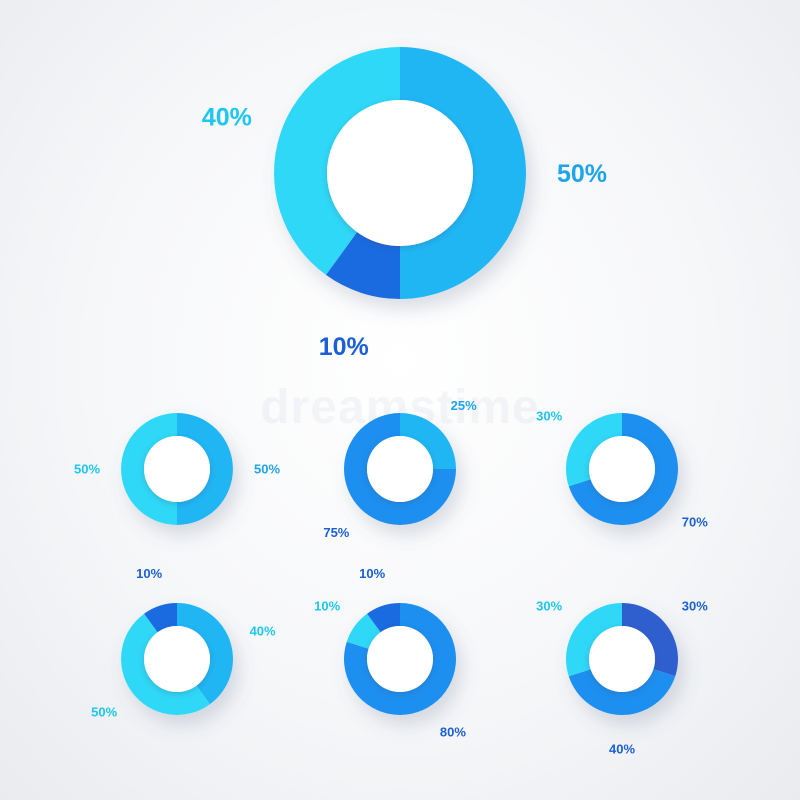  I want to click on donut-7-label-1: 30%, so click(695, 606).